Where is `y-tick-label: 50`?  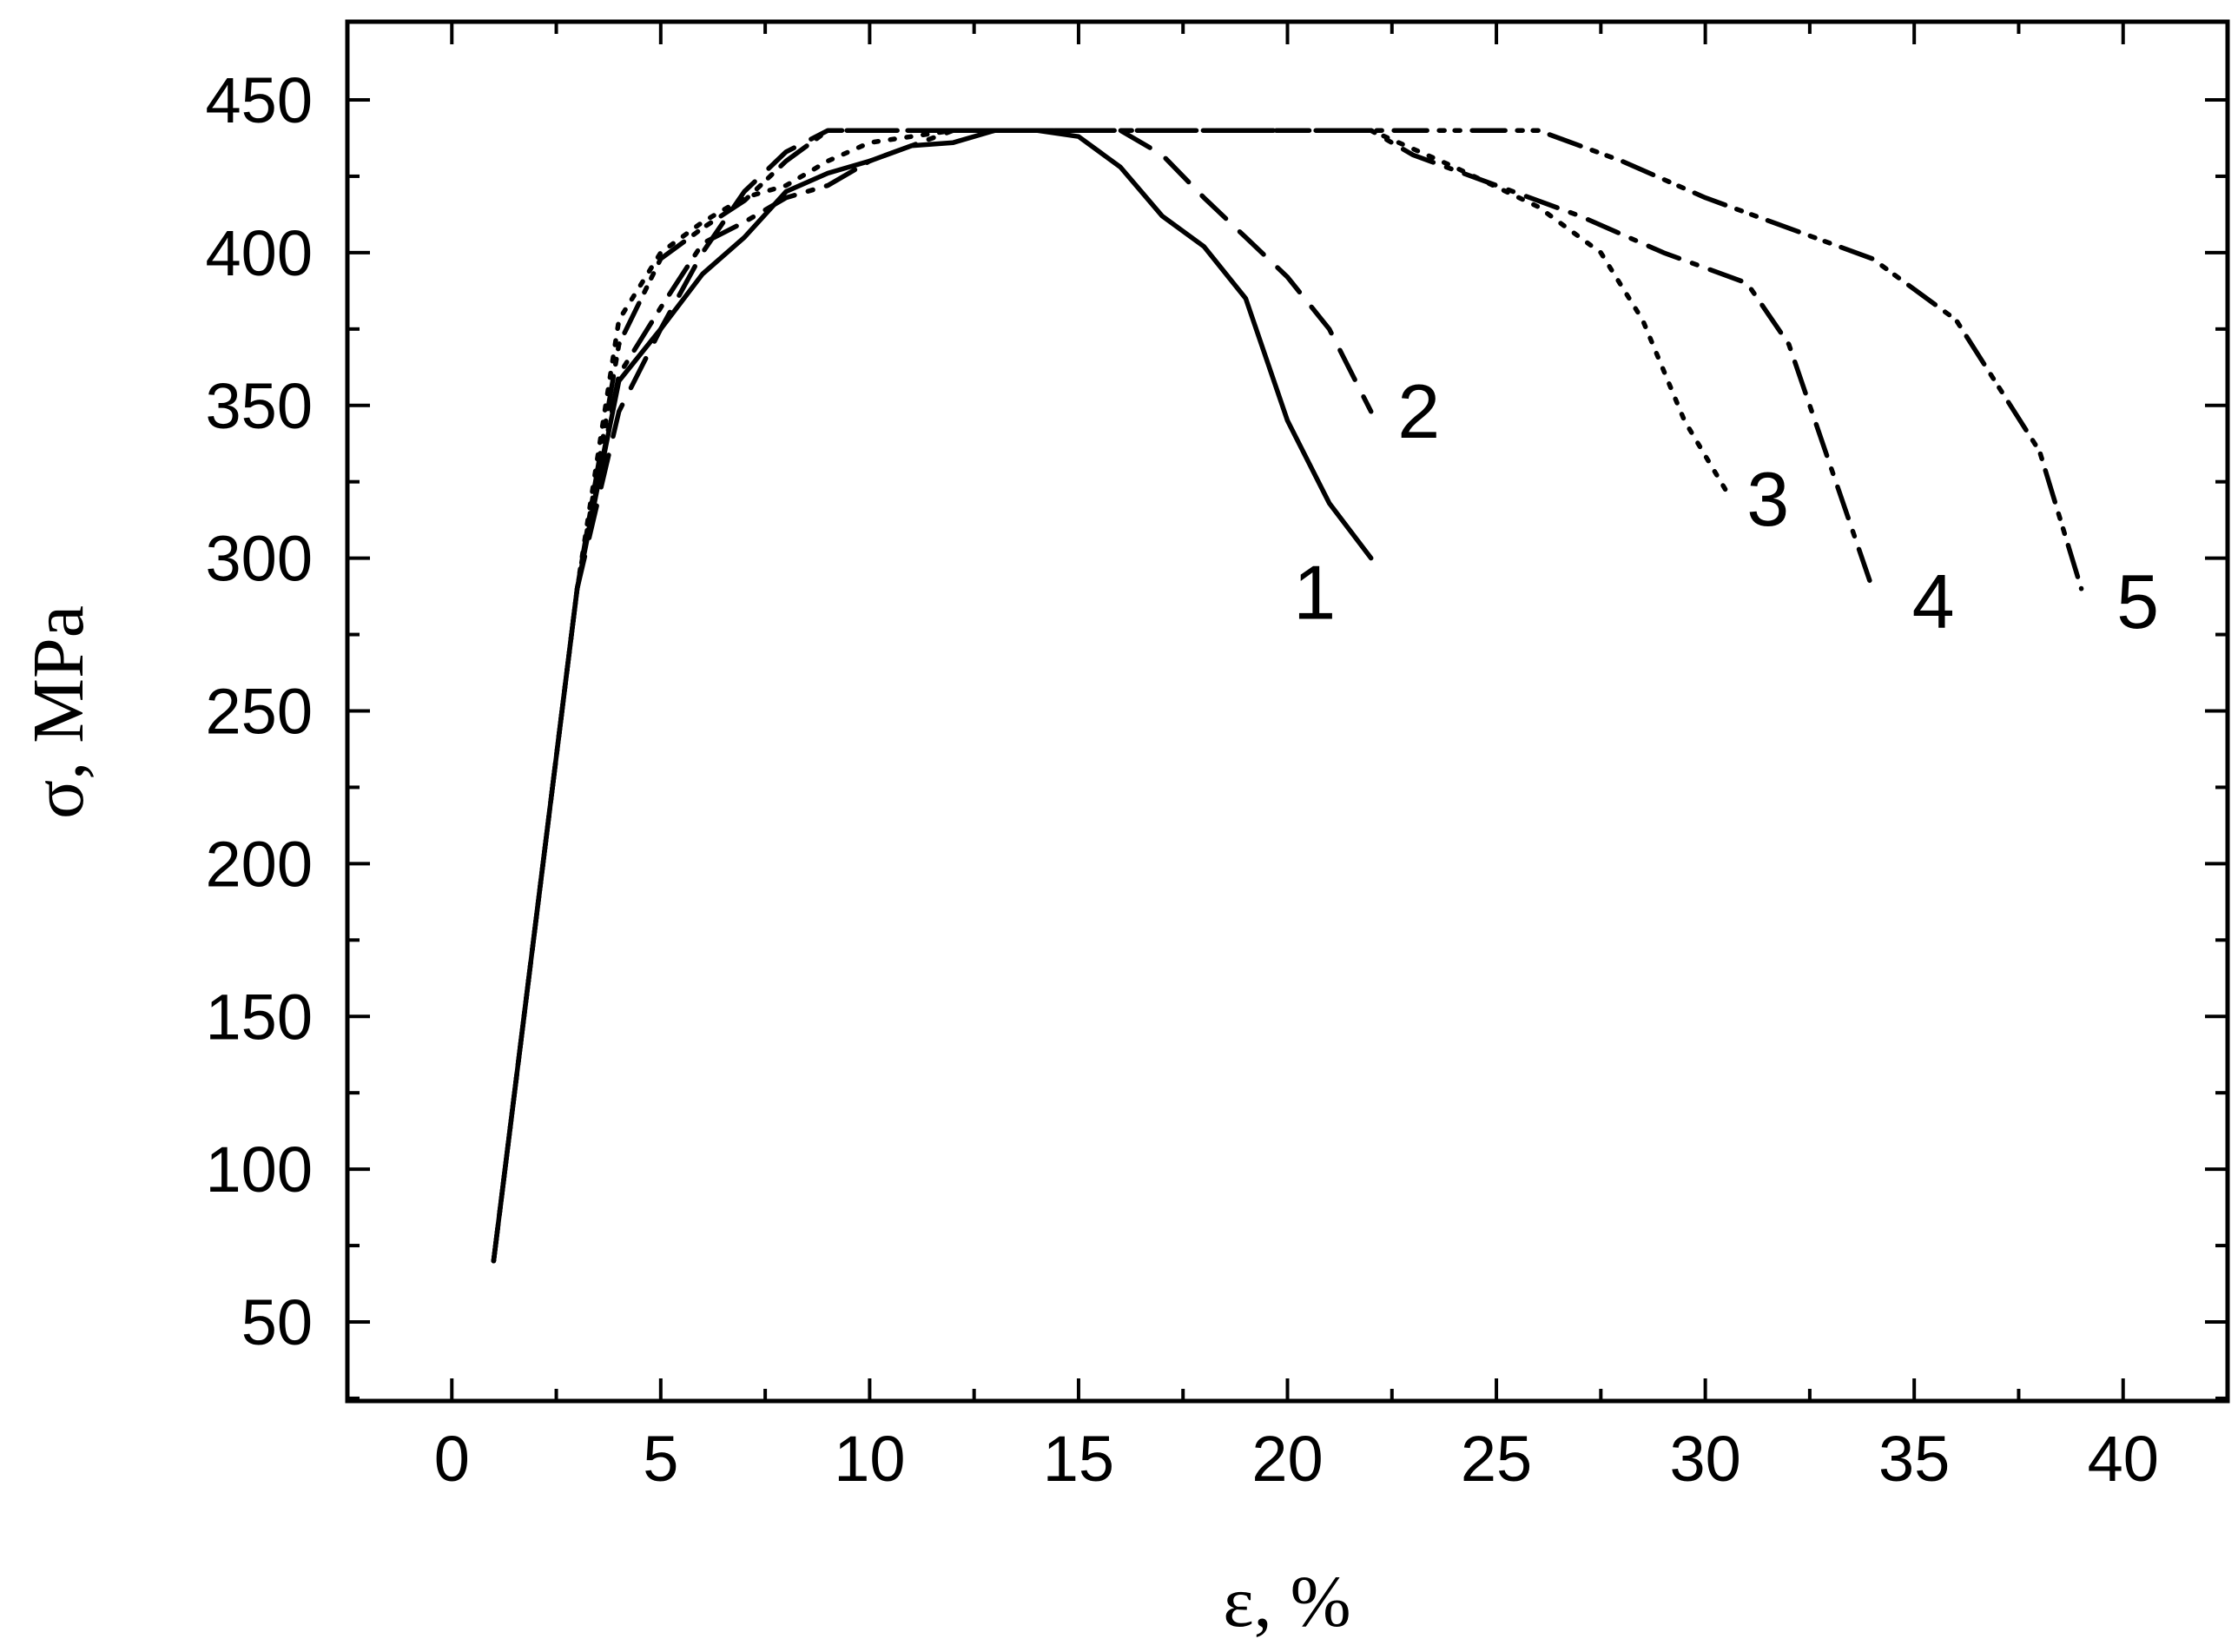 y-tick-label: 50 is located at coordinates (277, 1322).